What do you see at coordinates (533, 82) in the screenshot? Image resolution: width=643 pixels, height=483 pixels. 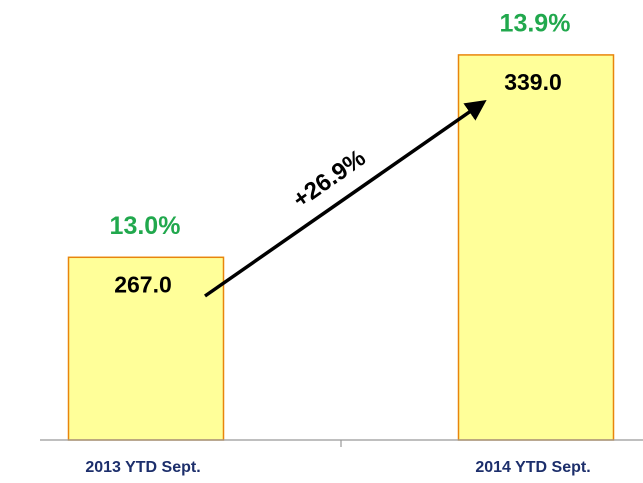 I see `value-label: 339.0` at bounding box center [533, 82].